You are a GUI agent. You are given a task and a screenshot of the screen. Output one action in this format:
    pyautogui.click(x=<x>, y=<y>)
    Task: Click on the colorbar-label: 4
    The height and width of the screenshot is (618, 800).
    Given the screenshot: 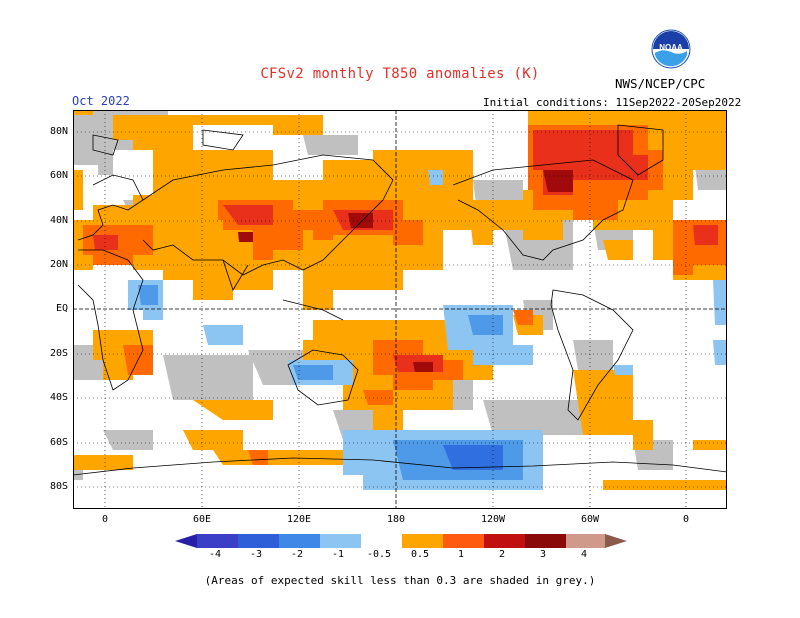 What is the action you would take?
    pyautogui.click(x=584, y=554)
    